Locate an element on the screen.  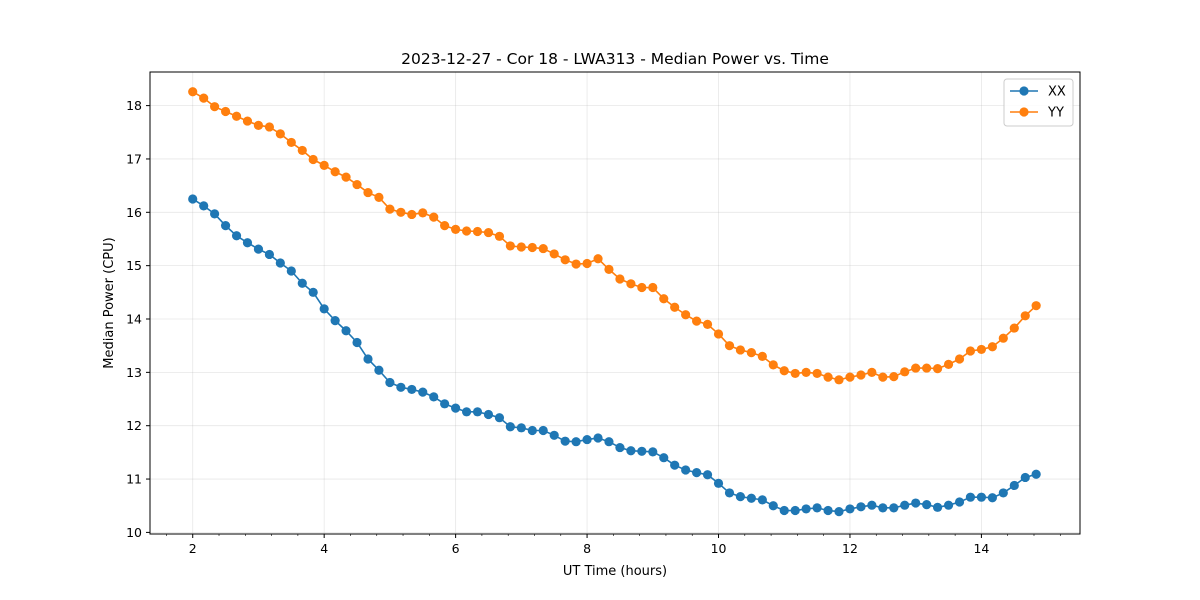
x-tick-label: 12 is located at coordinates (850, 548).